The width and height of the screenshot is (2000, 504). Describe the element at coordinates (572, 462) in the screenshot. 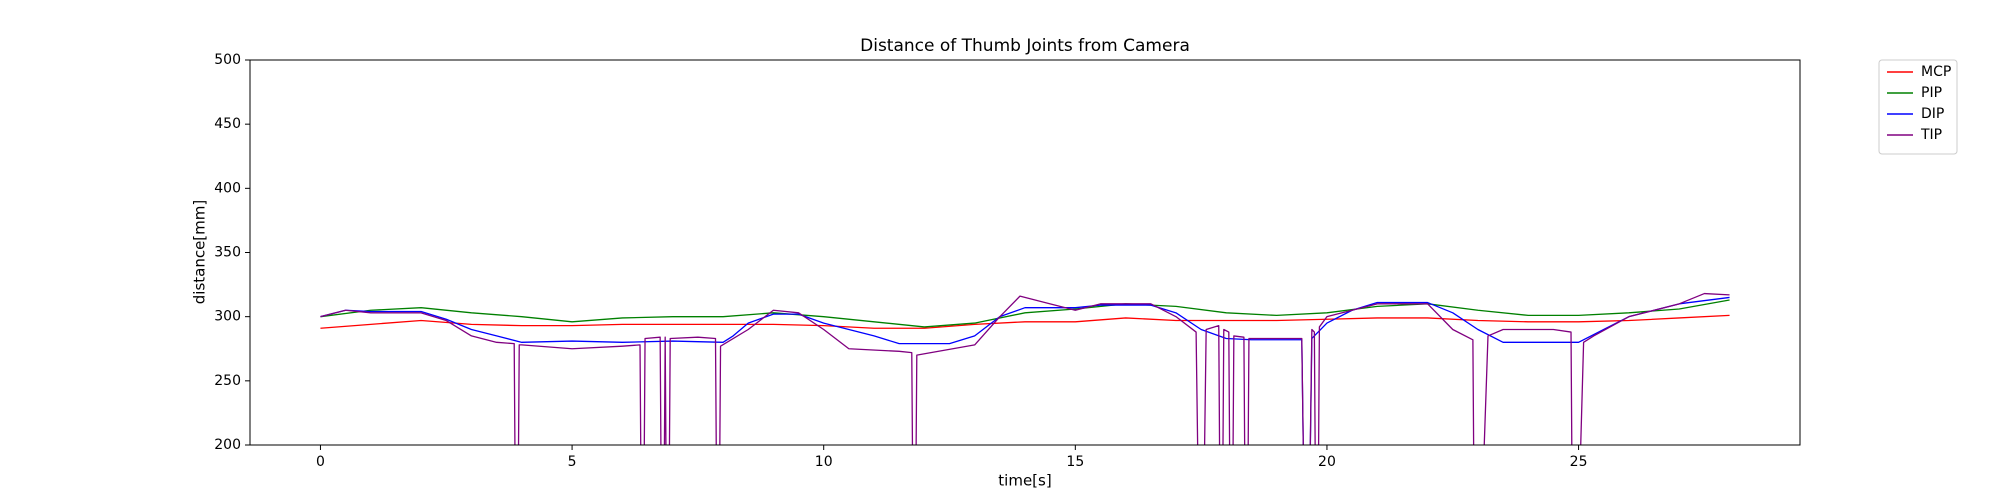

I see `x-tick-label: 5` at that location.